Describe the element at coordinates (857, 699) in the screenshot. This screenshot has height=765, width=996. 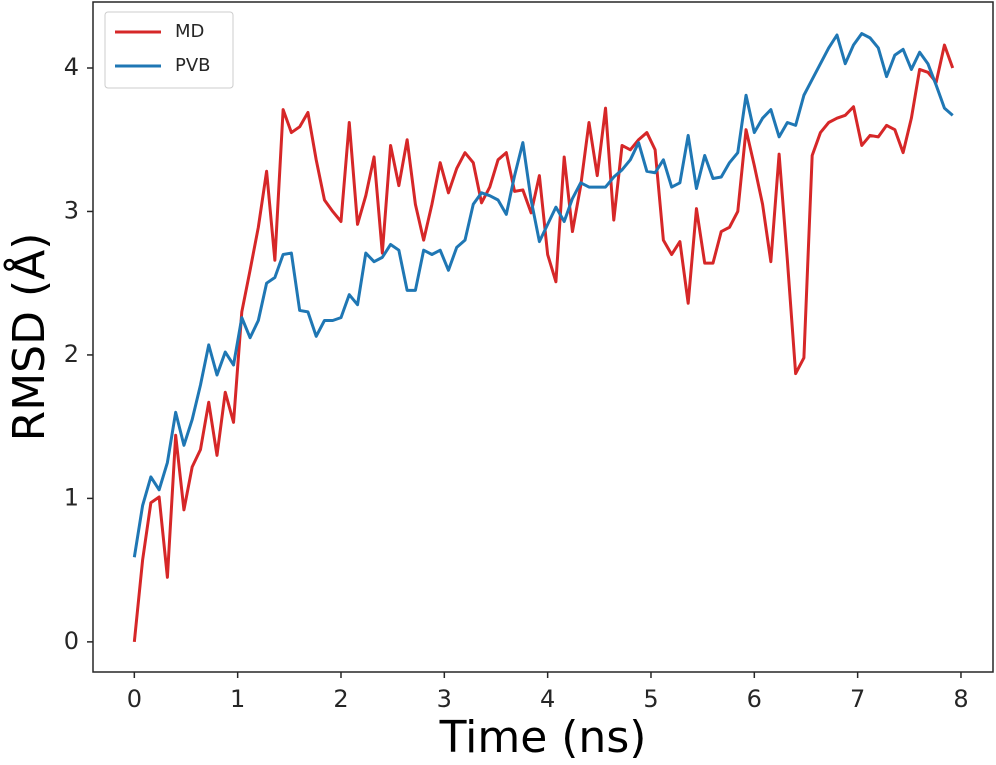
I see `x-tick-label: 7` at that location.